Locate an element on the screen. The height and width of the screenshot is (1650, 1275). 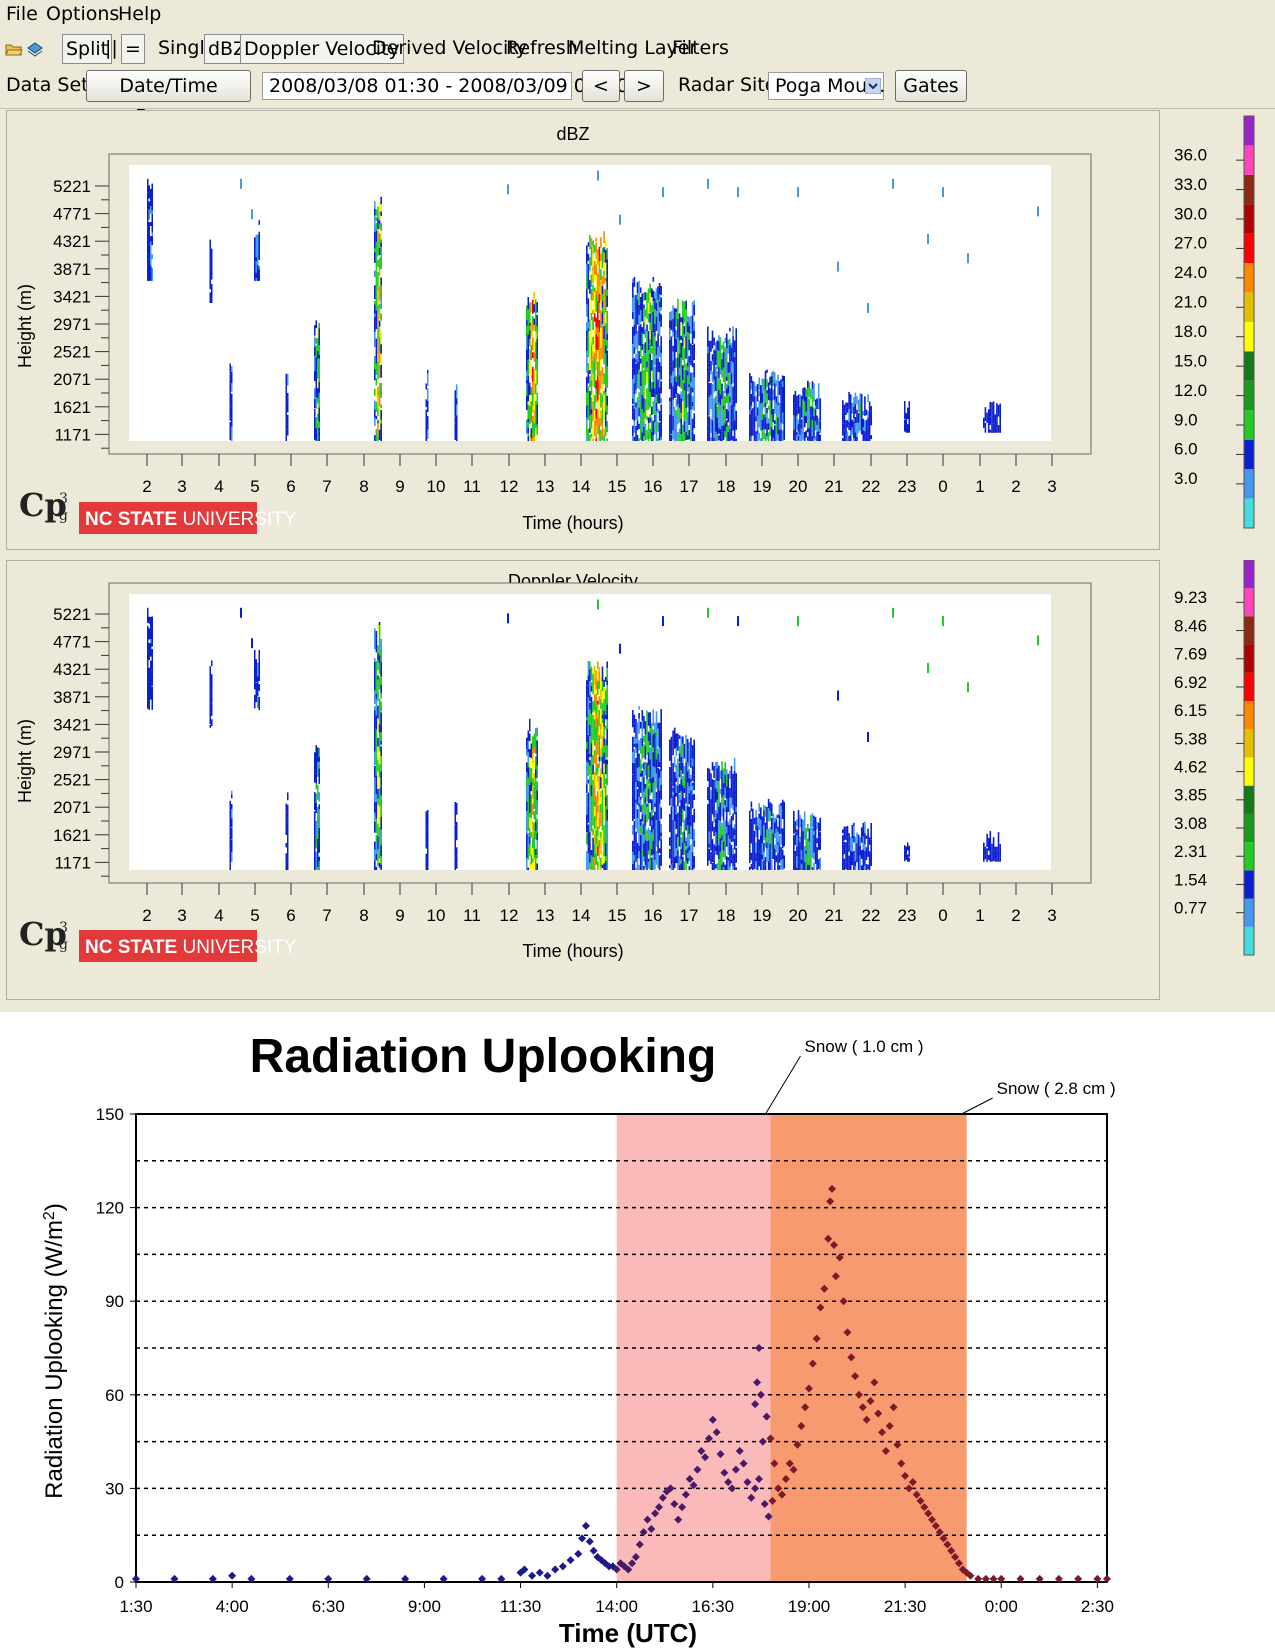
date-time-range-button: Date/Time Range: is located at coordinates (168, 98).